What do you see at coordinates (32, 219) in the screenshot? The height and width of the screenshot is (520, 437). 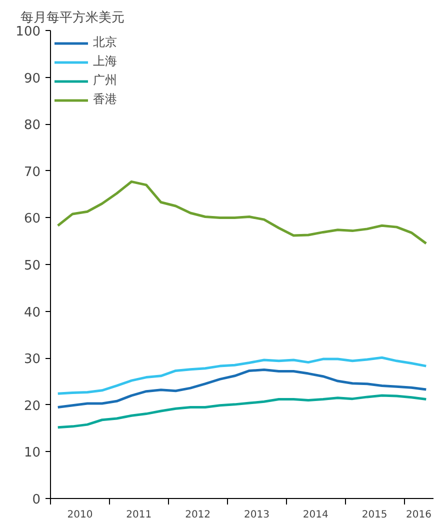 I see `y-tick-label: 60` at bounding box center [32, 219].